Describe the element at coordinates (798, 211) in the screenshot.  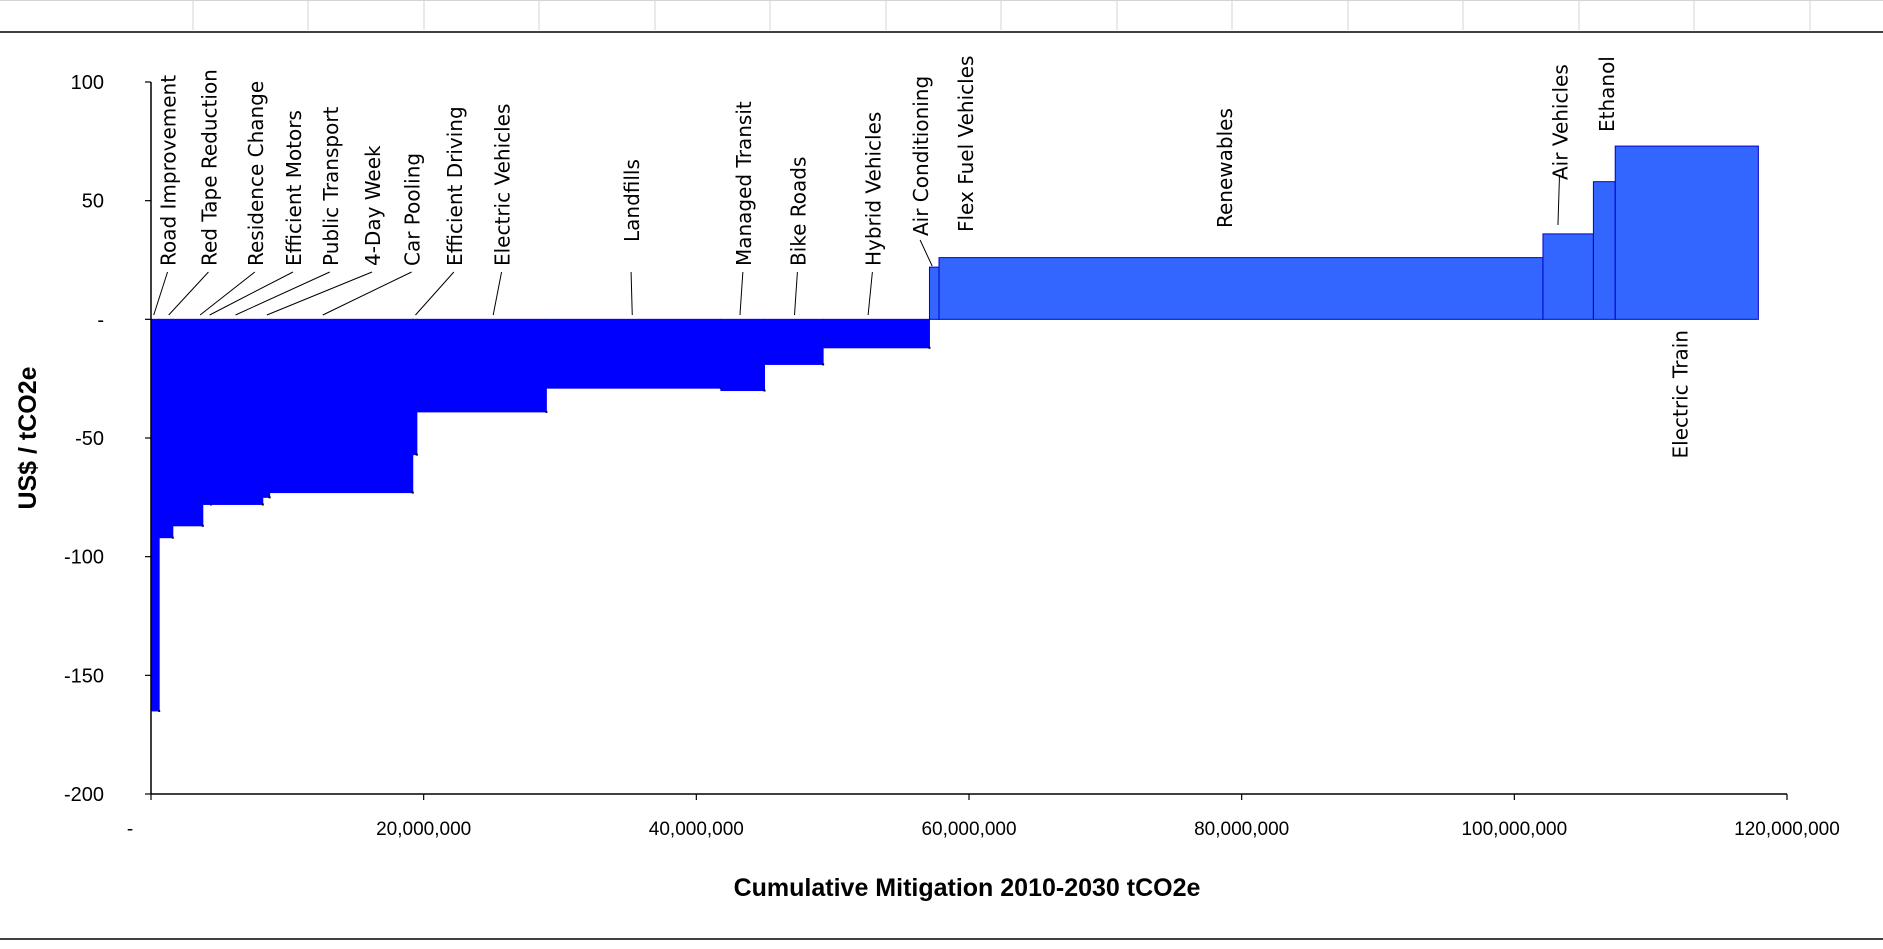
I see `label-bike-roads: Bike Roads` at that location.